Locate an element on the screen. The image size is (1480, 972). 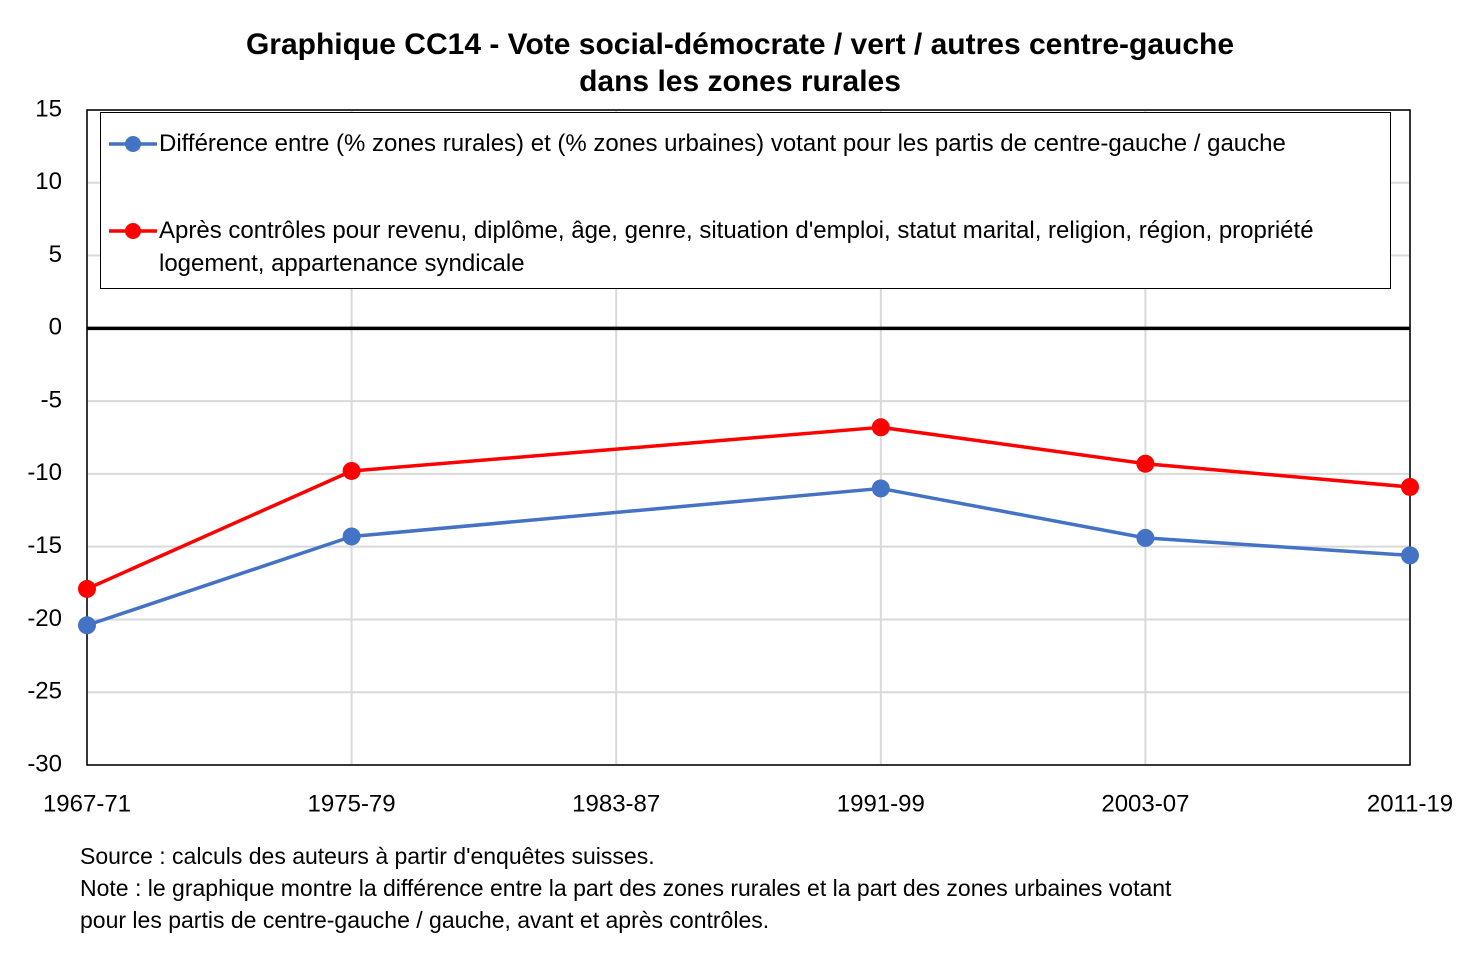
y-tick-label: 15 is located at coordinates (48, 108).